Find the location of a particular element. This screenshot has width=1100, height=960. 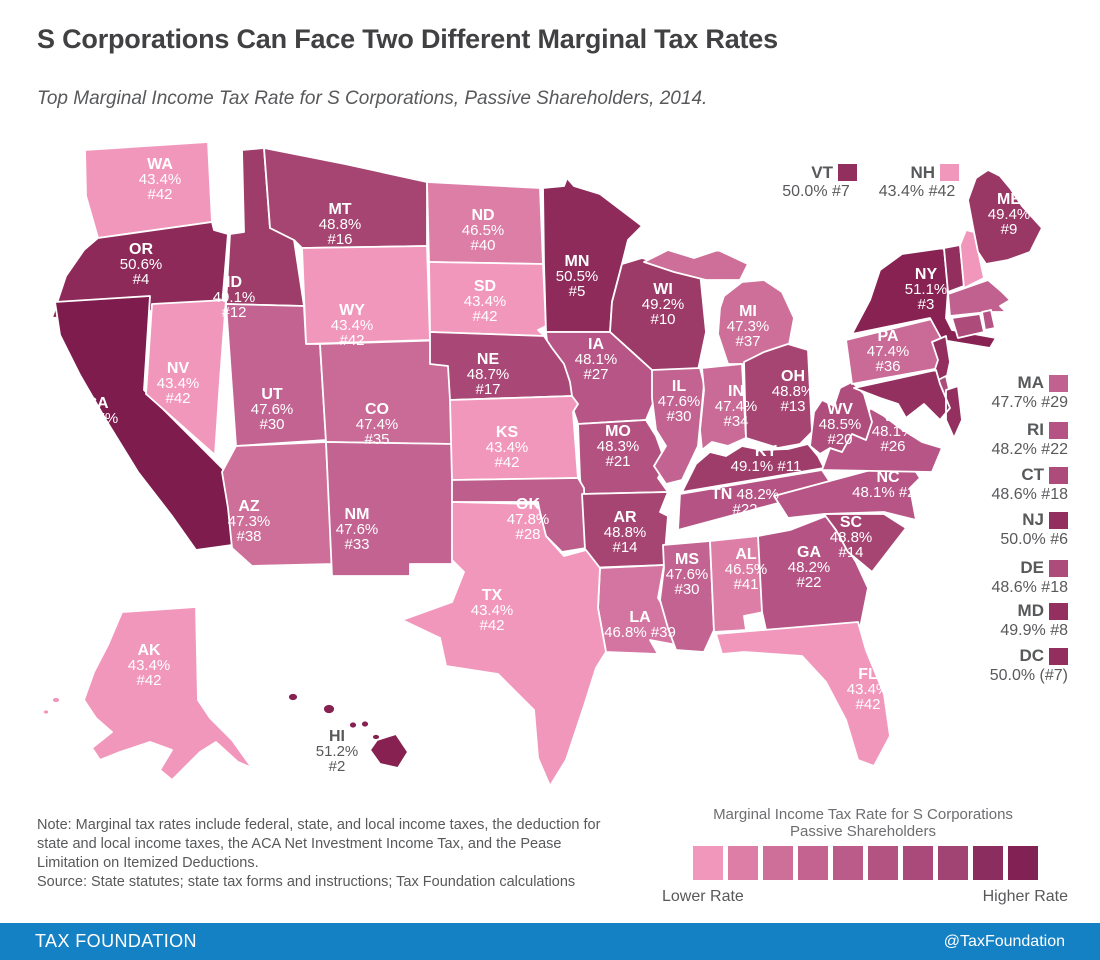

label-fl: FL 43.4% #42 is located at coordinates (868, 689).